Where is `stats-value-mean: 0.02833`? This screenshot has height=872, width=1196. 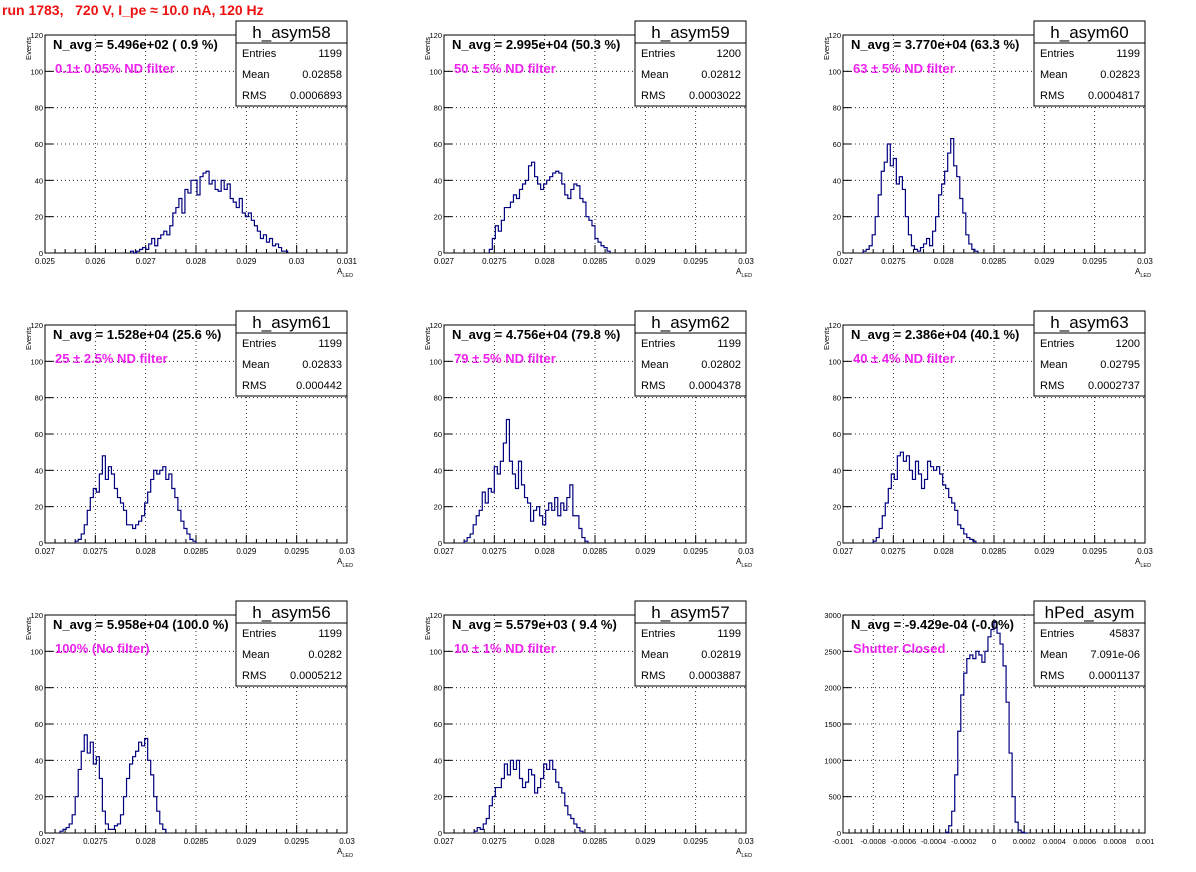
stats-value-mean: 0.02833 is located at coordinates (322, 365).